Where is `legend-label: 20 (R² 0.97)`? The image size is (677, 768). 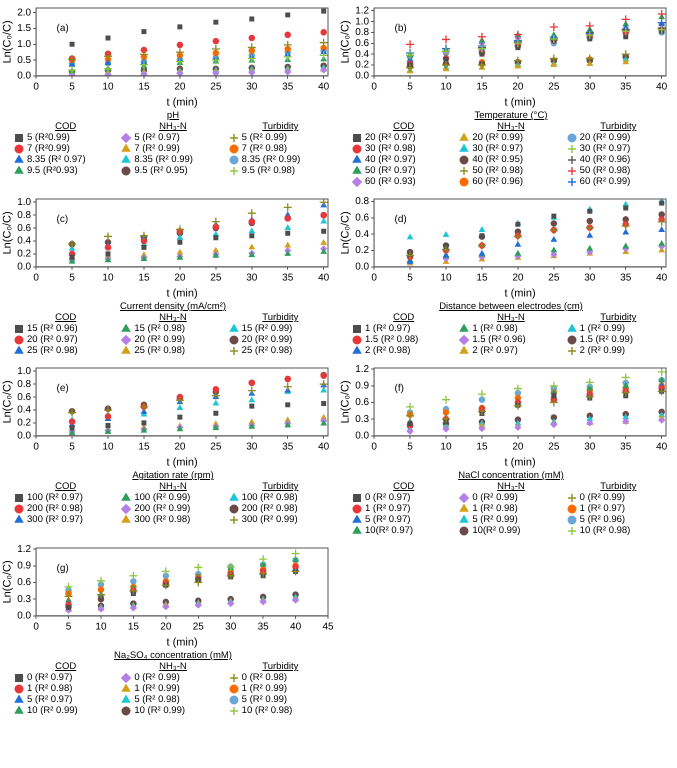 legend-label: 20 (R² 0.97) is located at coordinates (390, 137).